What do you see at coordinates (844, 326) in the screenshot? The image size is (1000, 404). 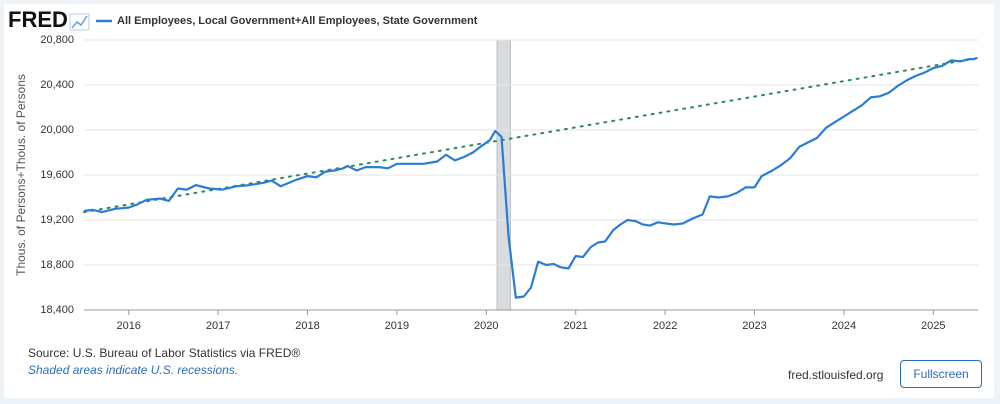 I see `x-tick-label: 2024` at bounding box center [844, 326].